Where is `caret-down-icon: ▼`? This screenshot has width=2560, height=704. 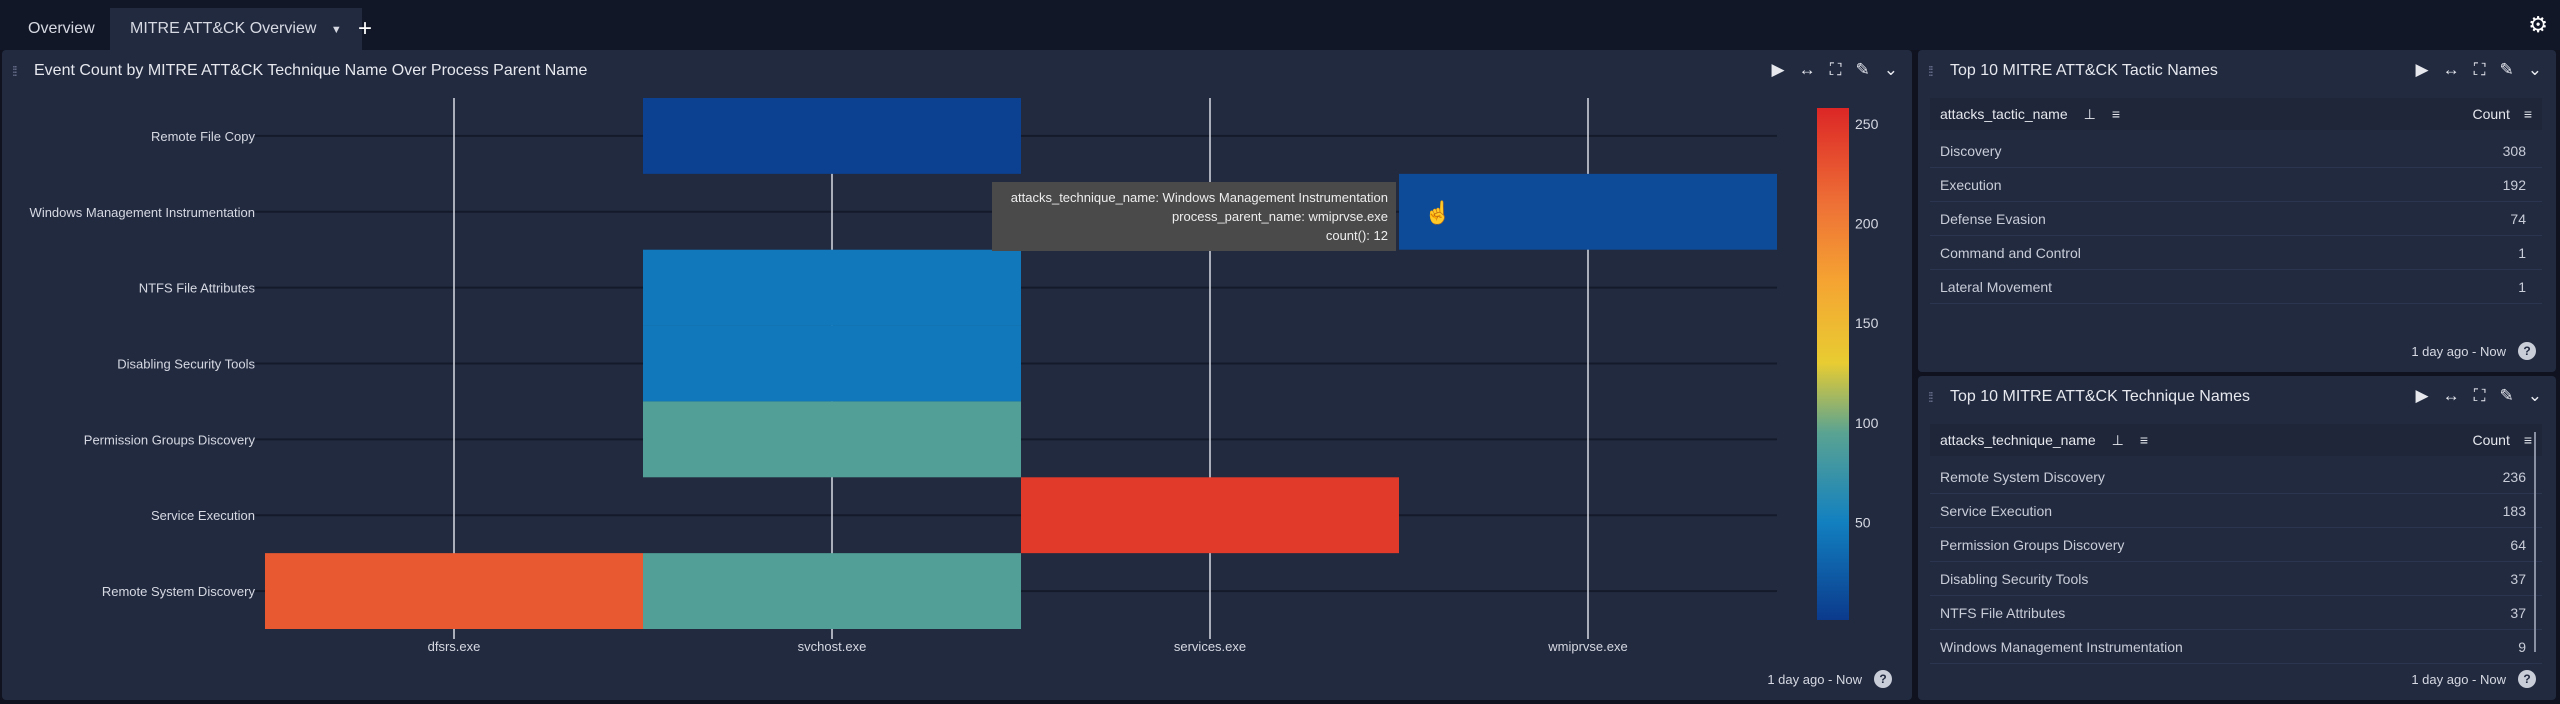 caret-down-icon: ▼ is located at coordinates (336, 30).